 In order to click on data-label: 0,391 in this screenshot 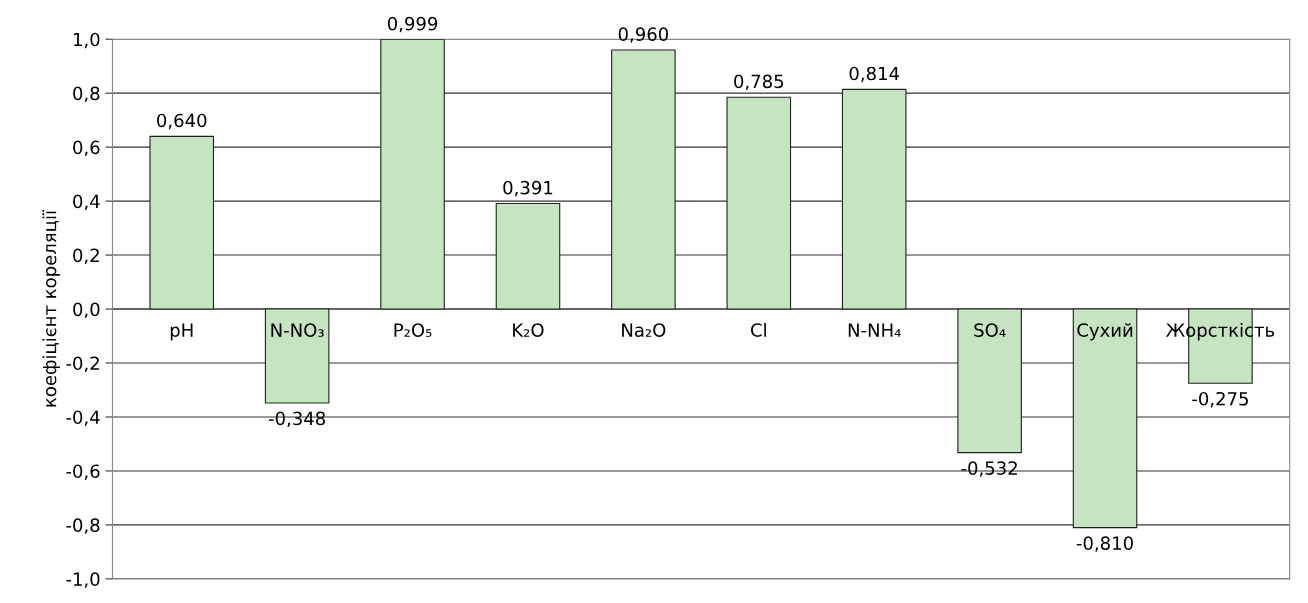, I will do `click(528, 188)`.